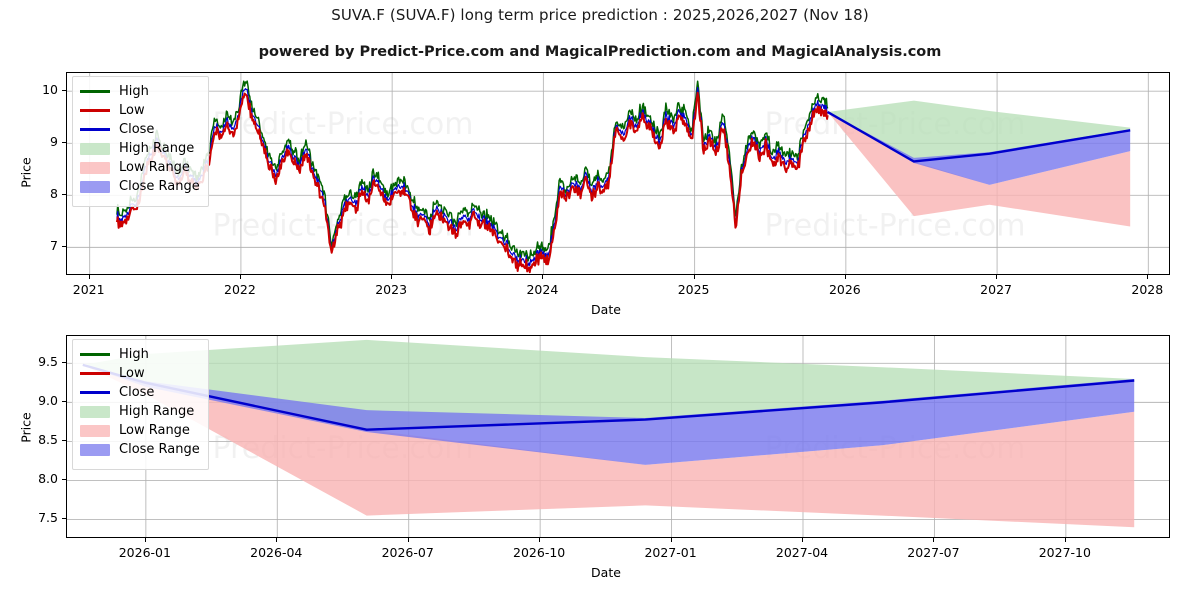 The height and width of the screenshot is (600, 1200). Describe the element at coordinates (542, 289) in the screenshot. I see `x-tick-label: 2024` at that location.